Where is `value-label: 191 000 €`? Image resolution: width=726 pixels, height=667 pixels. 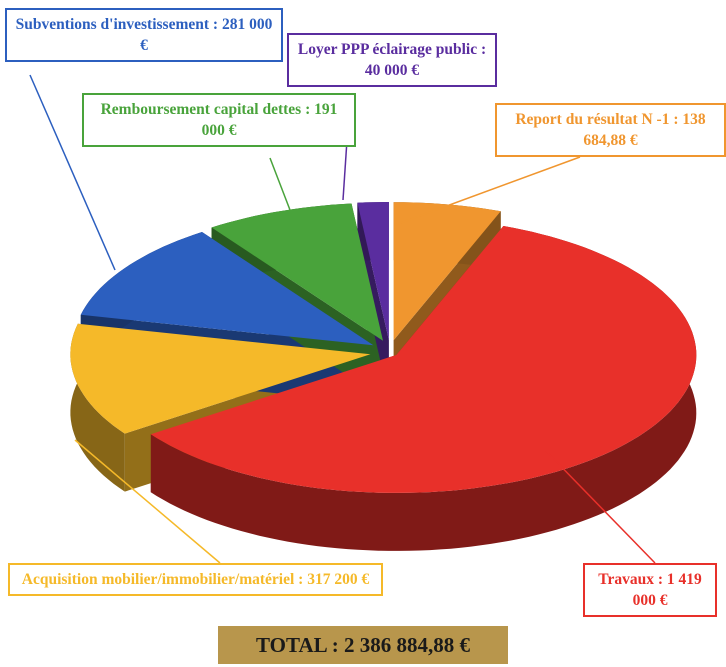
value-label: 191 000 € is located at coordinates (269, 120).